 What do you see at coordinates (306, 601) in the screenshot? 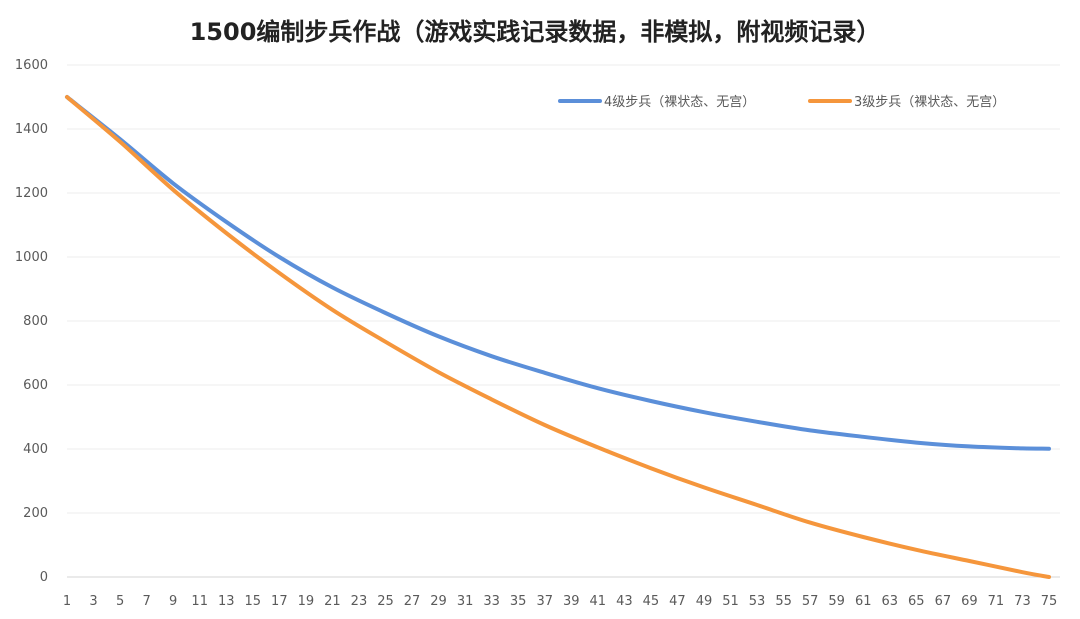
I see `x-tick-label: 19` at bounding box center [306, 601].